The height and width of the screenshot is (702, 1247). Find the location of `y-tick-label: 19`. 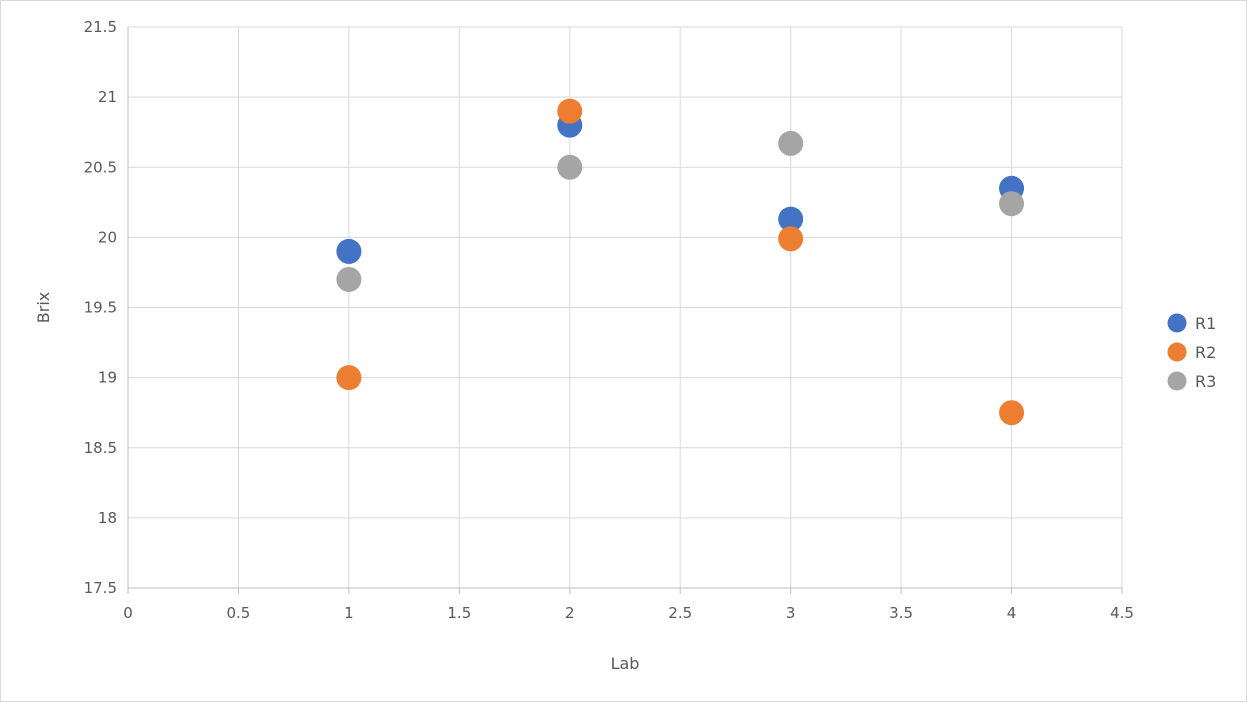

y-tick-label: 19 is located at coordinates (107, 378).